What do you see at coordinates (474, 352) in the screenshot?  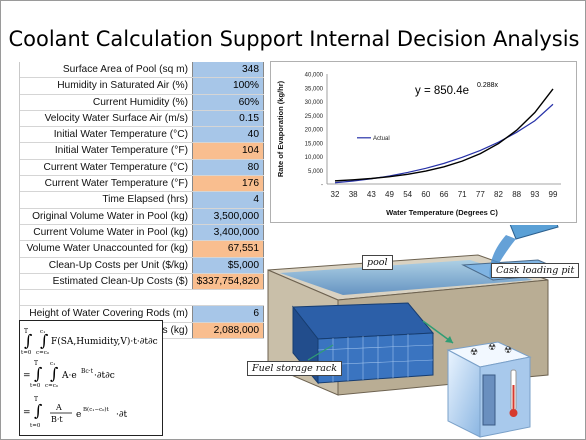 I see `radiation-icon: ☢` at bounding box center [474, 352].